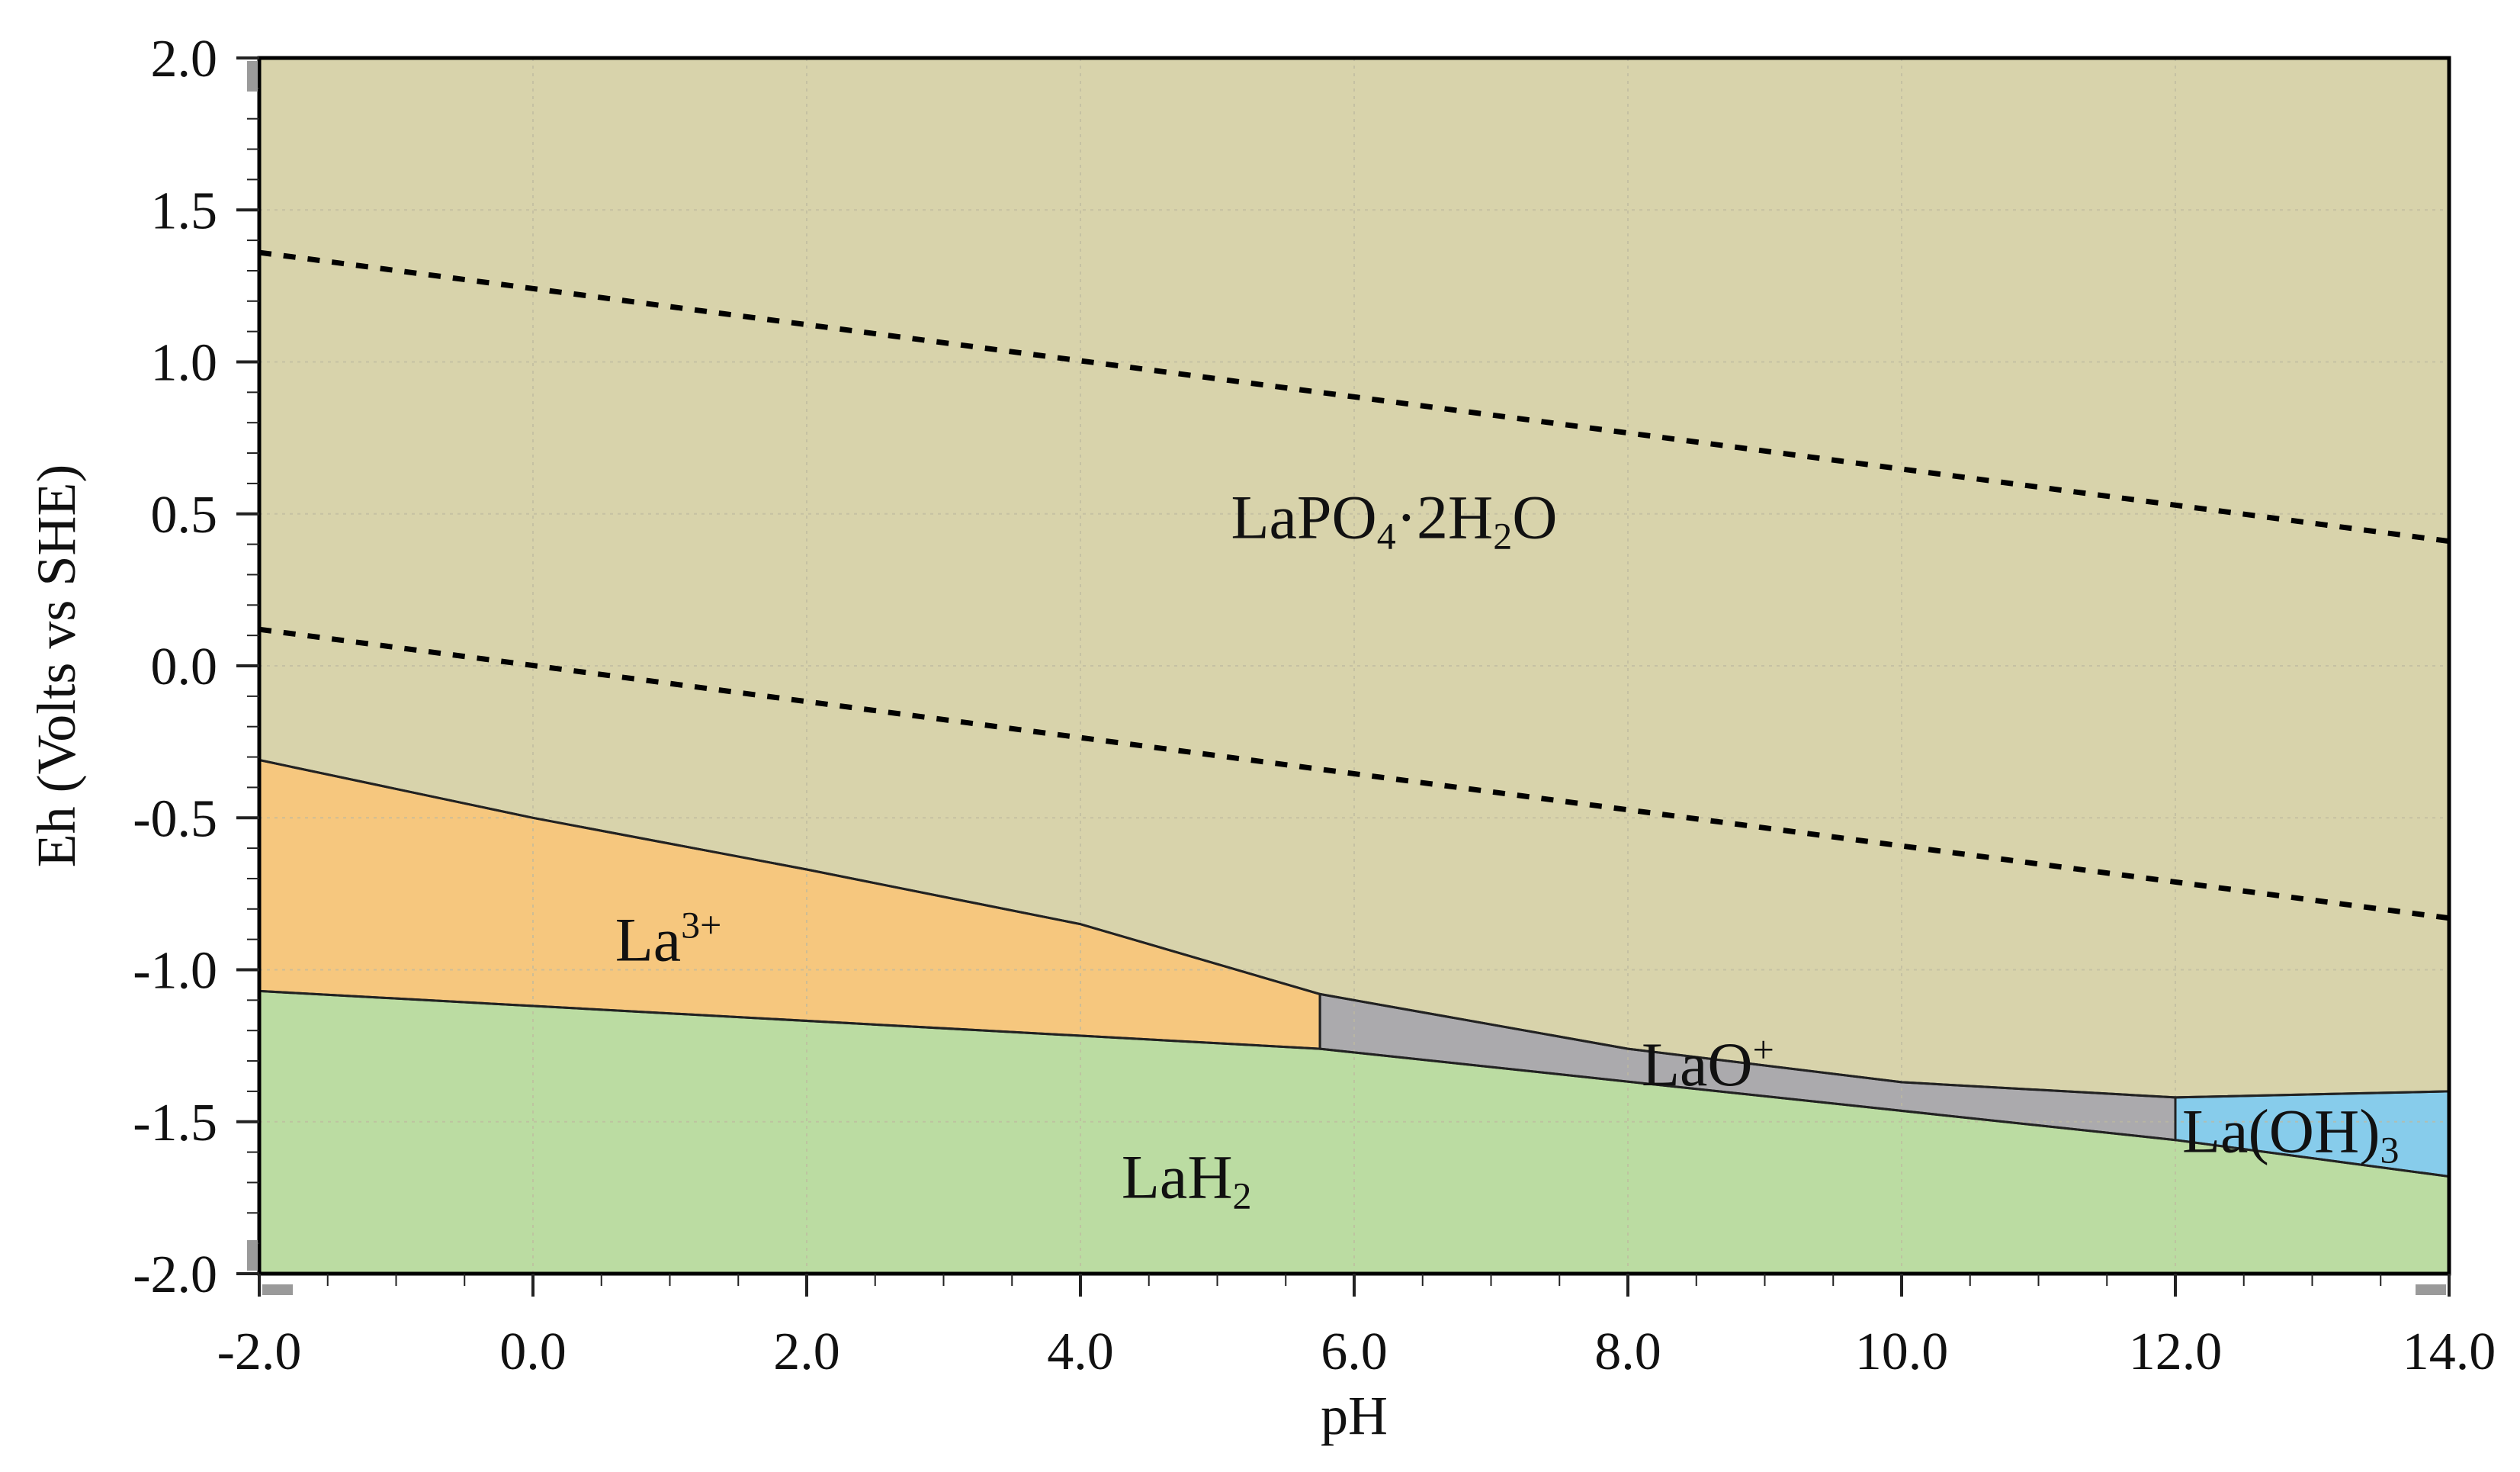 The image size is (2520, 1472). I want to click on y-tick-label: 2.0, so click(184, 59).